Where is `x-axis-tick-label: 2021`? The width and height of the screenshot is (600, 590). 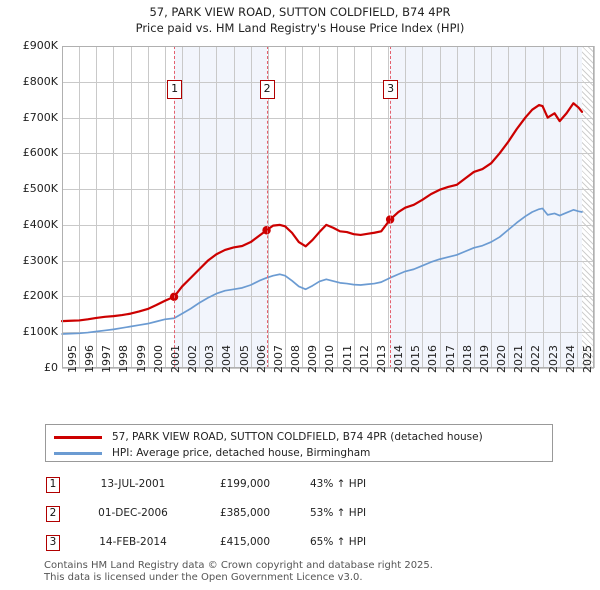 x-axis-tick-label: 2021 is located at coordinates (519, 359).